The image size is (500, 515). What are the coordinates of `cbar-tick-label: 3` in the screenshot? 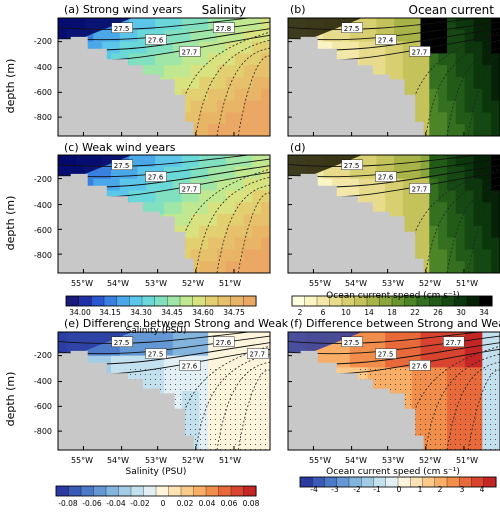 It's located at (462, 489).